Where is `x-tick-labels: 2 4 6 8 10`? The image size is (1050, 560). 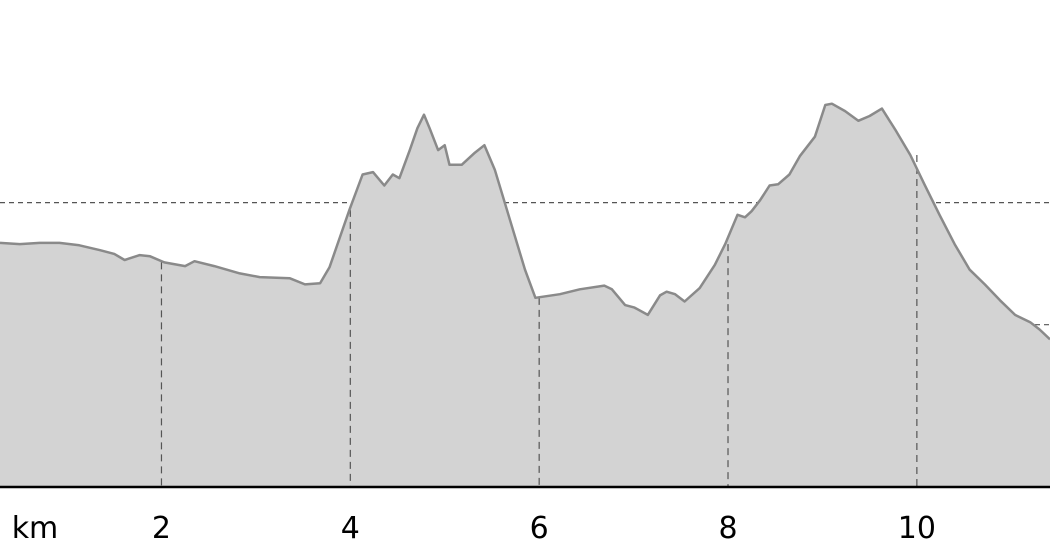
x-tick-labels: 2 4 6 8 10 is located at coordinates (544, 528).